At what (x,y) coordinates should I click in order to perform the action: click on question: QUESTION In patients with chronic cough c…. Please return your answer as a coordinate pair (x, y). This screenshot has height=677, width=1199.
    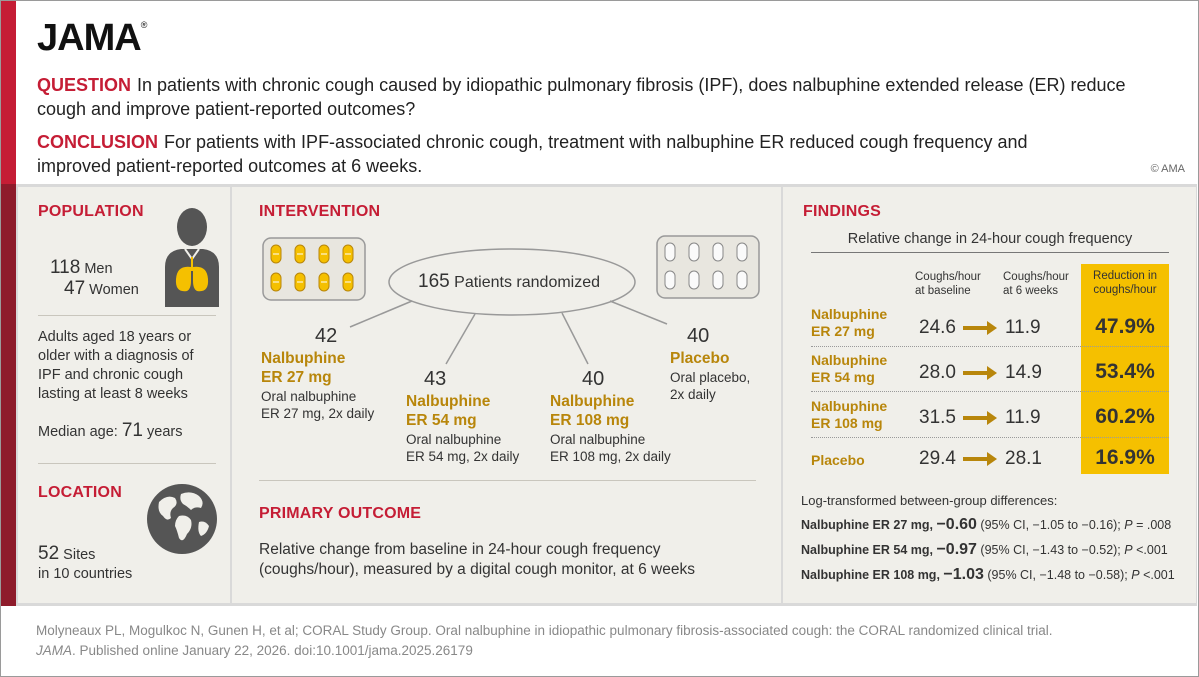
    Looking at the image, I should click on (602, 97).